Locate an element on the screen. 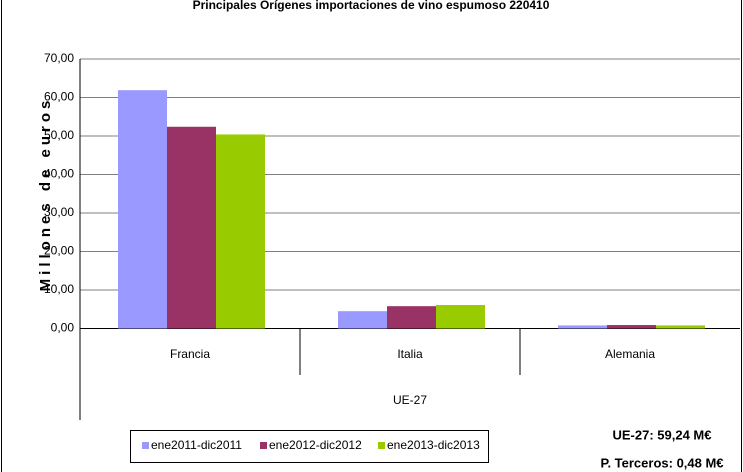 This screenshot has height=472, width=743. y-tick-label: 30,00 is located at coordinates (59, 212).